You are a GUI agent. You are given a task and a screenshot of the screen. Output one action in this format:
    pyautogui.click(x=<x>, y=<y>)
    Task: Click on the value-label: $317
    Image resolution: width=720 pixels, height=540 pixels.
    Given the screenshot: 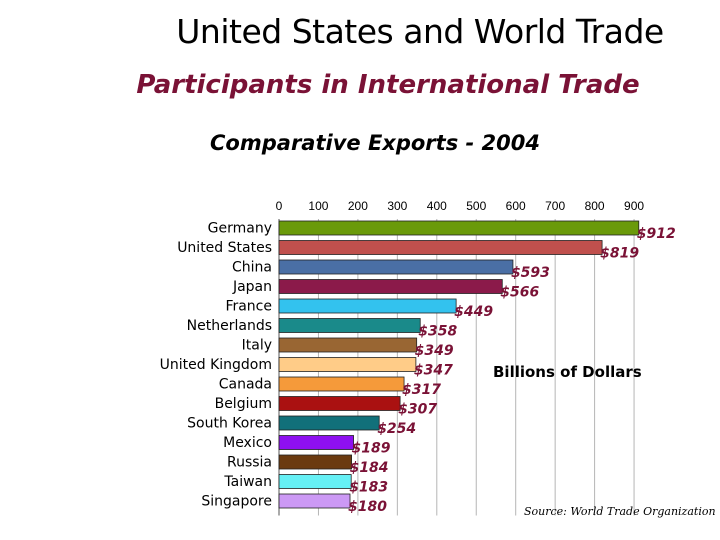 What is the action you would take?
    pyautogui.click(x=421, y=390)
    